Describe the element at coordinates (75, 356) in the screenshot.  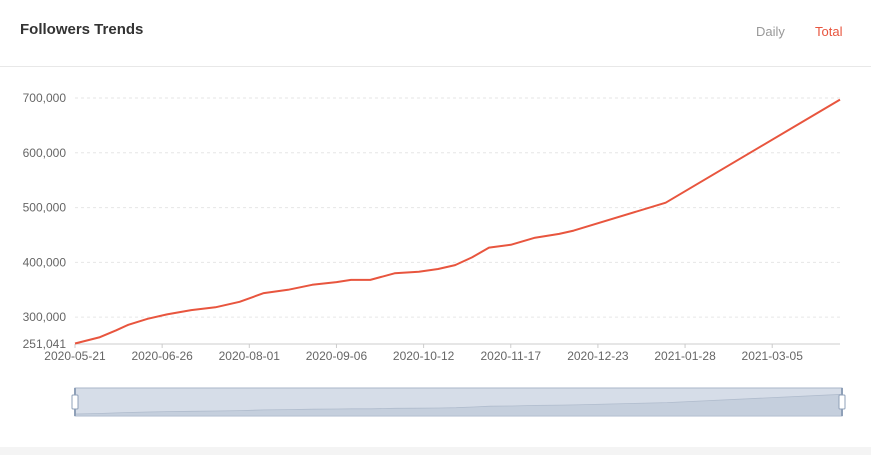
I see `x-tick-label: 2020-05-21` at that location.